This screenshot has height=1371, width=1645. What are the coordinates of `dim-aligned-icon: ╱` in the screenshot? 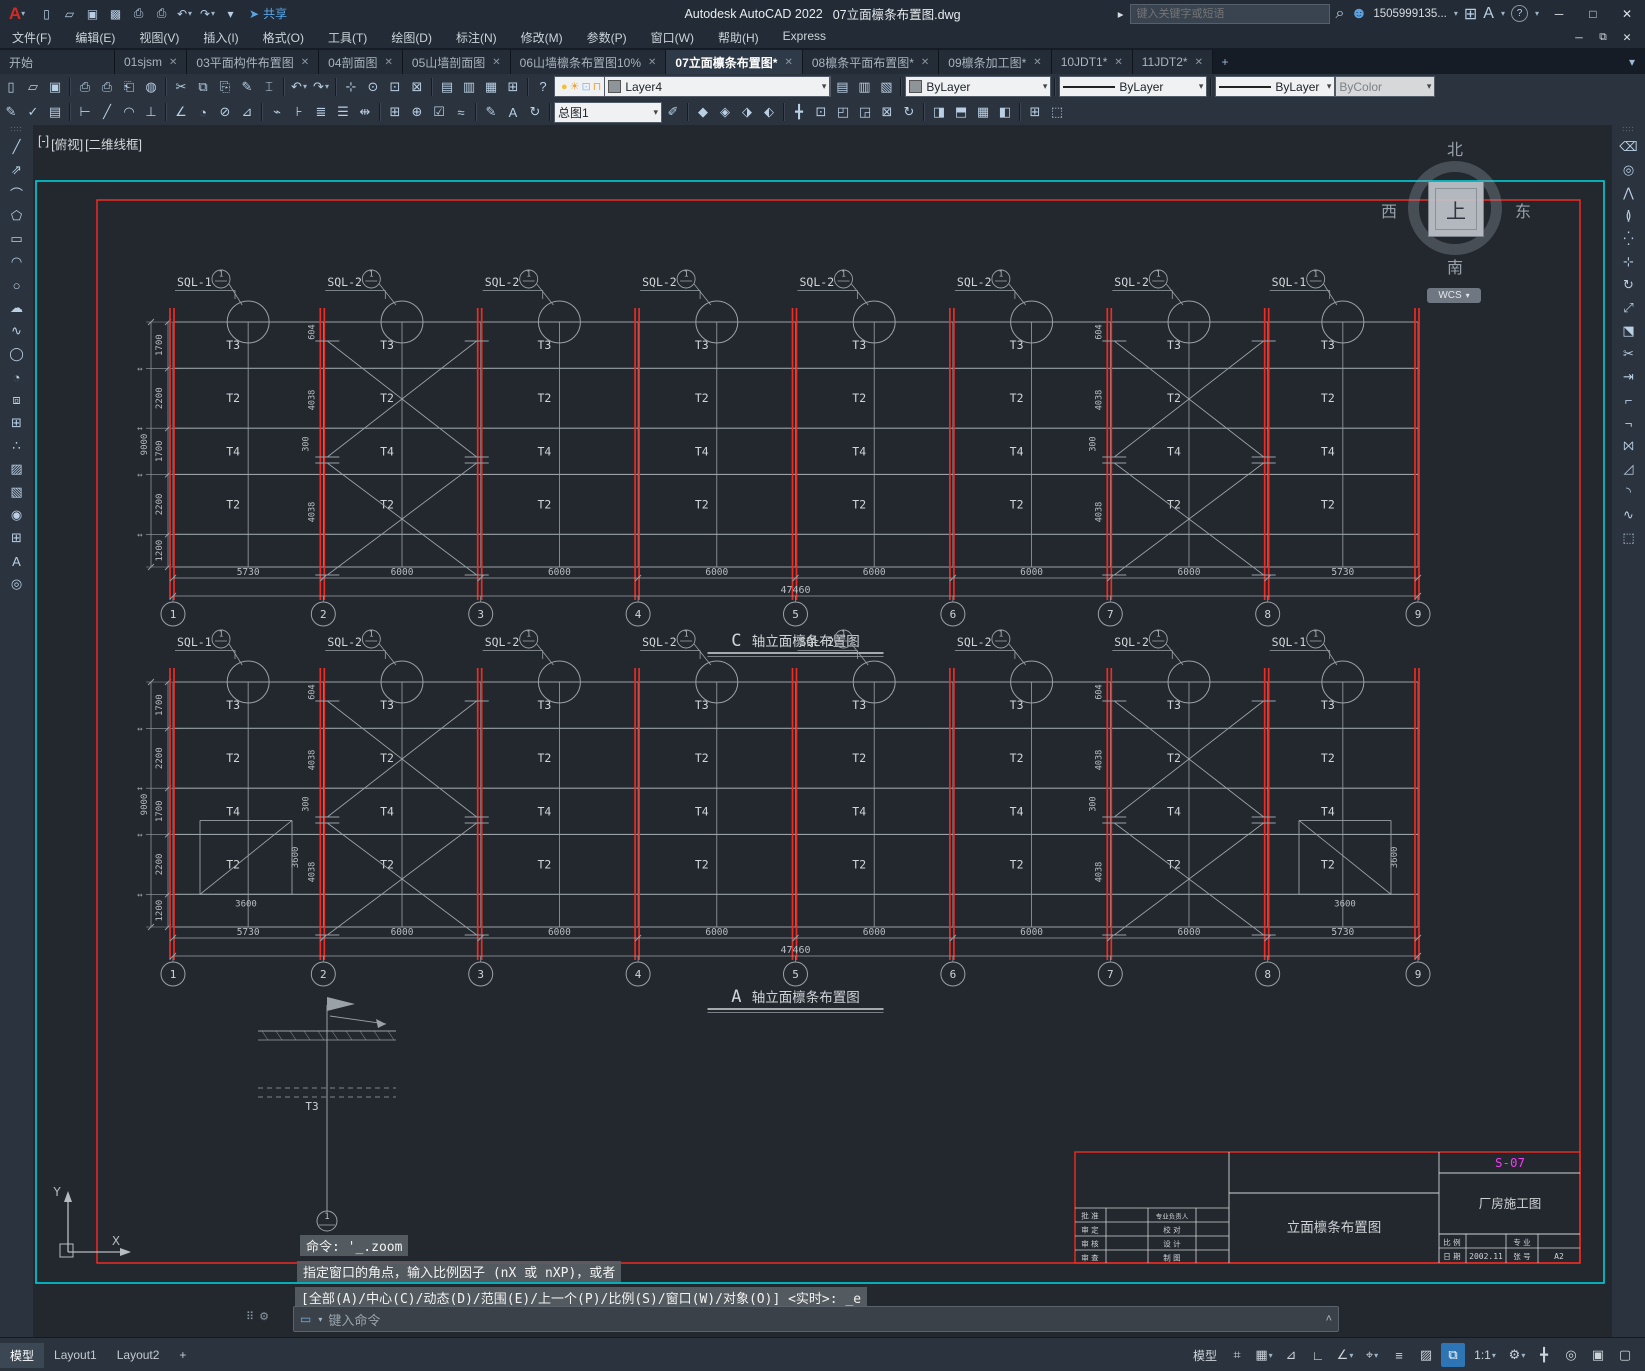 It's located at (107, 111).